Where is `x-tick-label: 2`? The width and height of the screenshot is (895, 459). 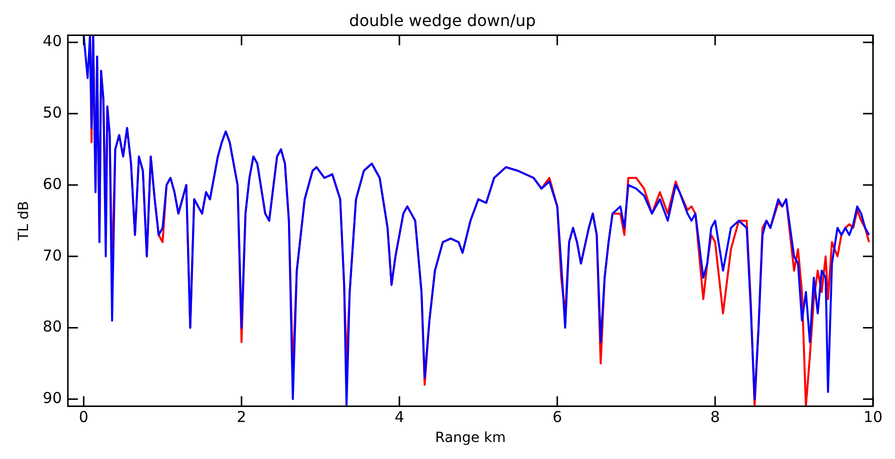
x-tick-label: 2 is located at coordinates (241, 417).